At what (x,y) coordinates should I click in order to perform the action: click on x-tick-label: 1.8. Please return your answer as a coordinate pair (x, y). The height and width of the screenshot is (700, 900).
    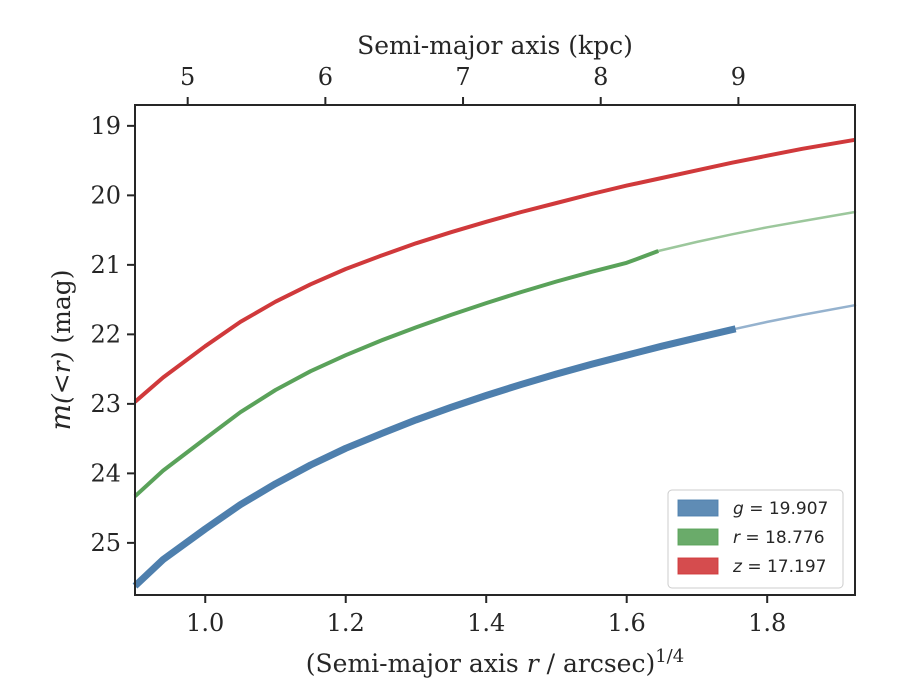
    Looking at the image, I should click on (767, 623).